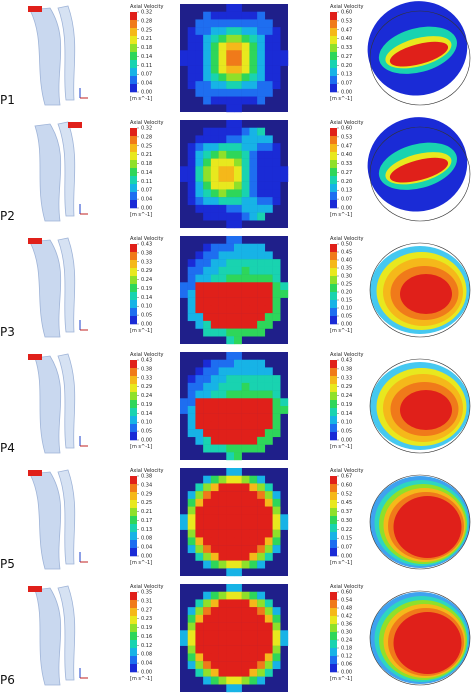 Image resolution: width=474 pixels, height=697 pixels. I want to click on vessel, so click(58, 519).